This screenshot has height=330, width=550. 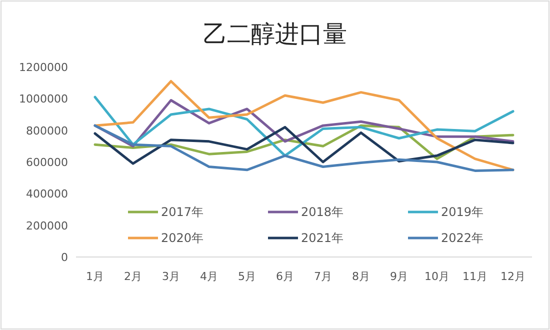 What do you see at coordinates (437, 276) in the screenshot?
I see `x-tick-label: 10月` at bounding box center [437, 276].